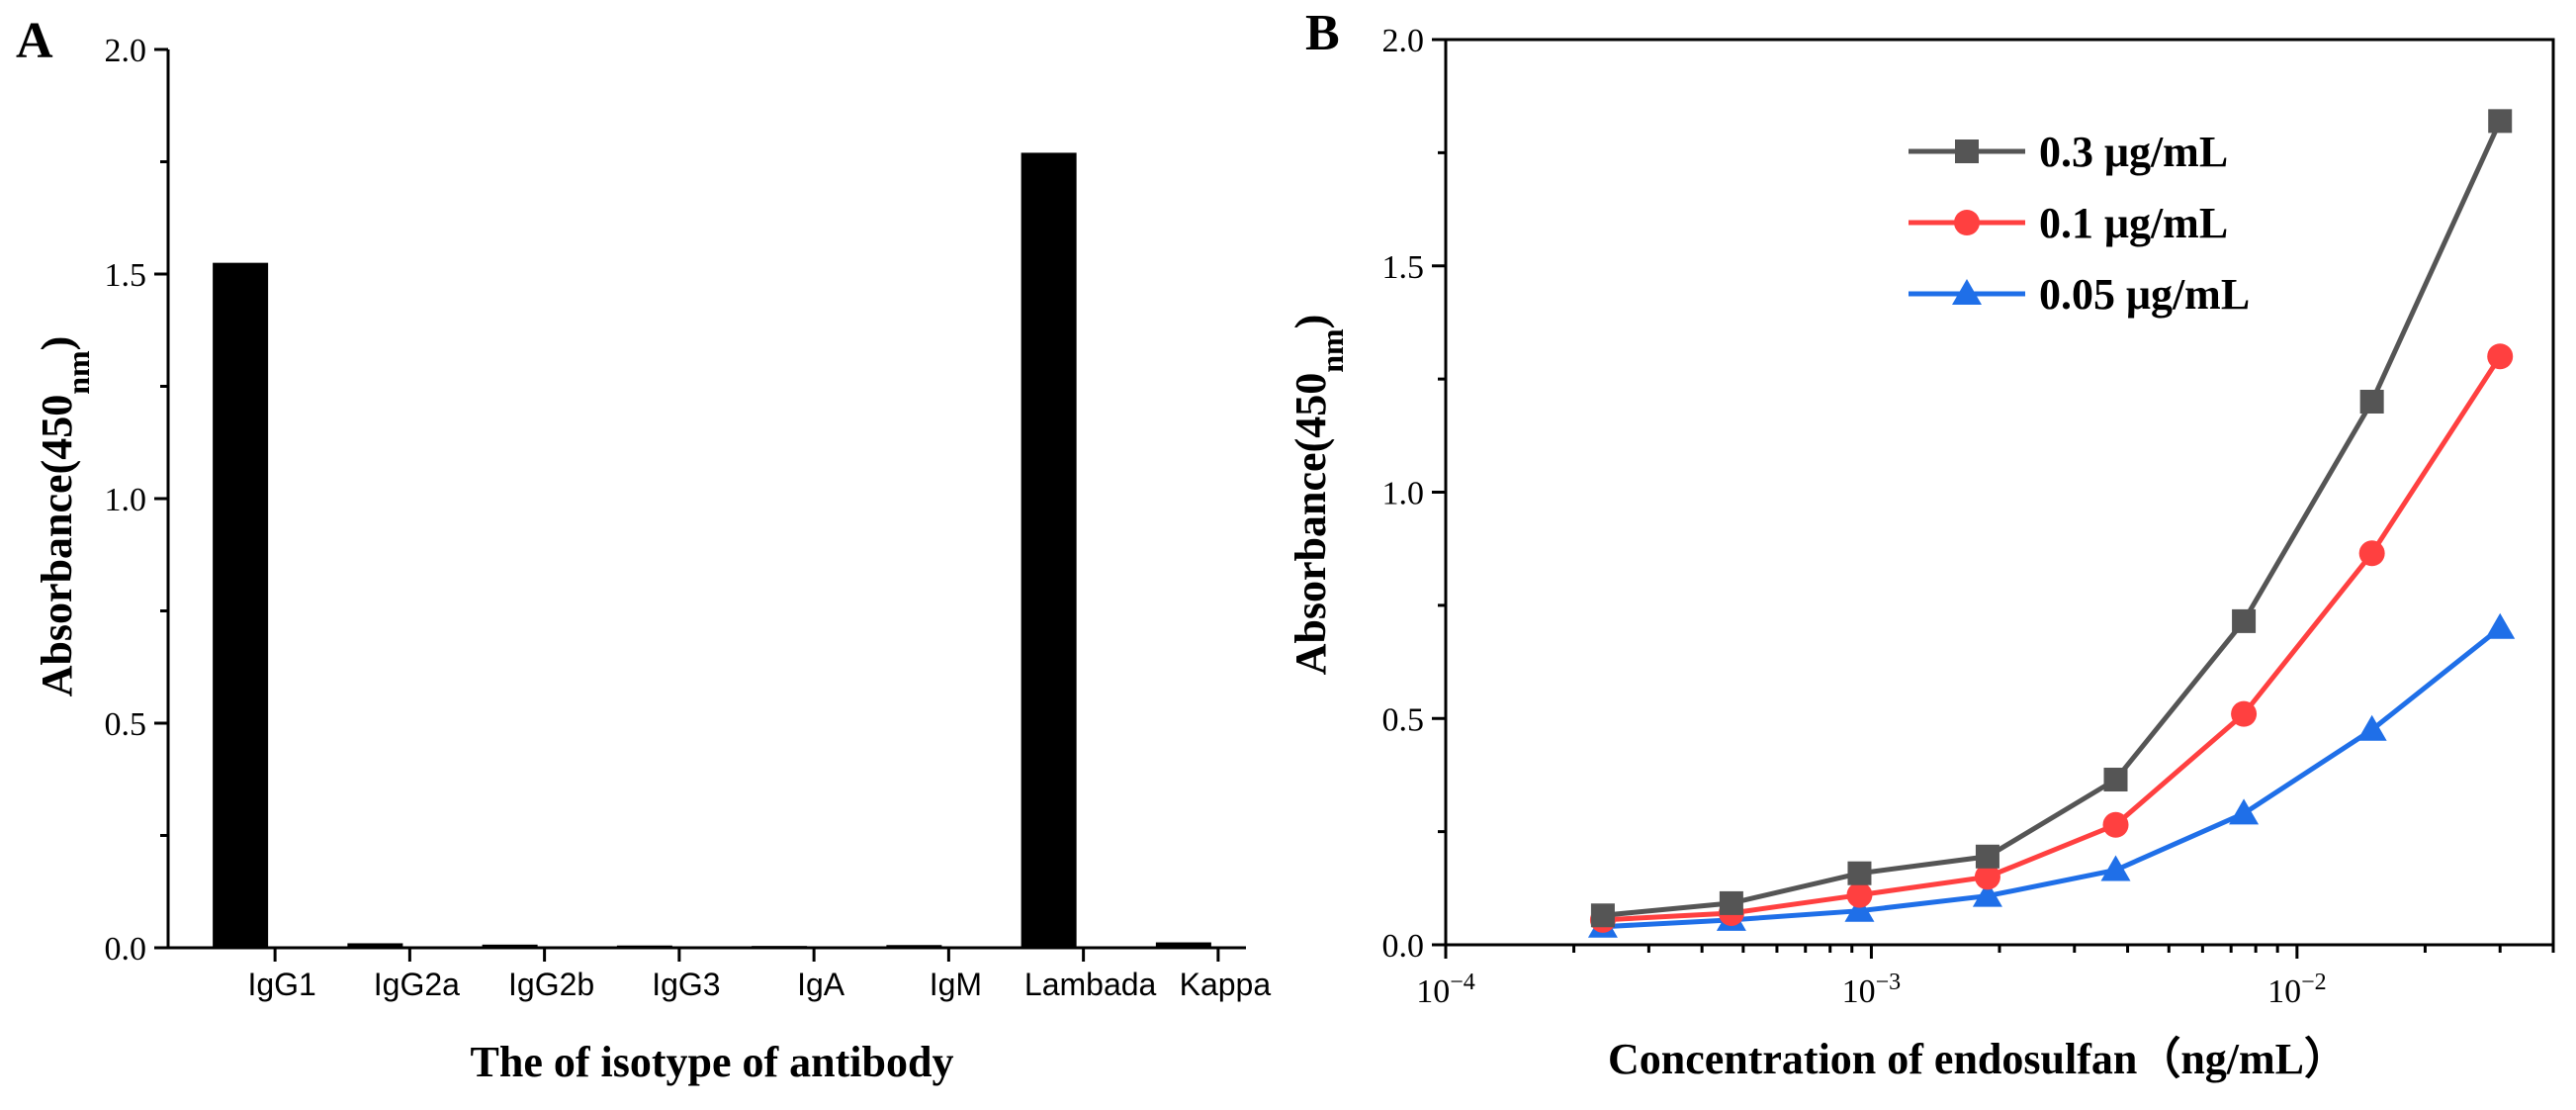  What do you see at coordinates (780, 947) in the screenshot?
I see `bar-iga` at bounding box center [780, 947].